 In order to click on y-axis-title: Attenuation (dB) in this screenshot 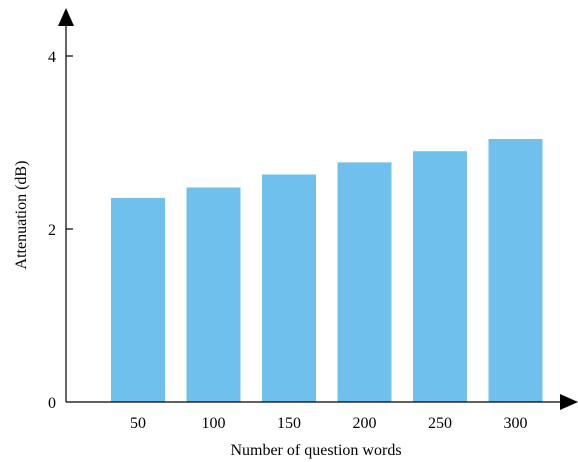, I will do `click(21, 215)`.